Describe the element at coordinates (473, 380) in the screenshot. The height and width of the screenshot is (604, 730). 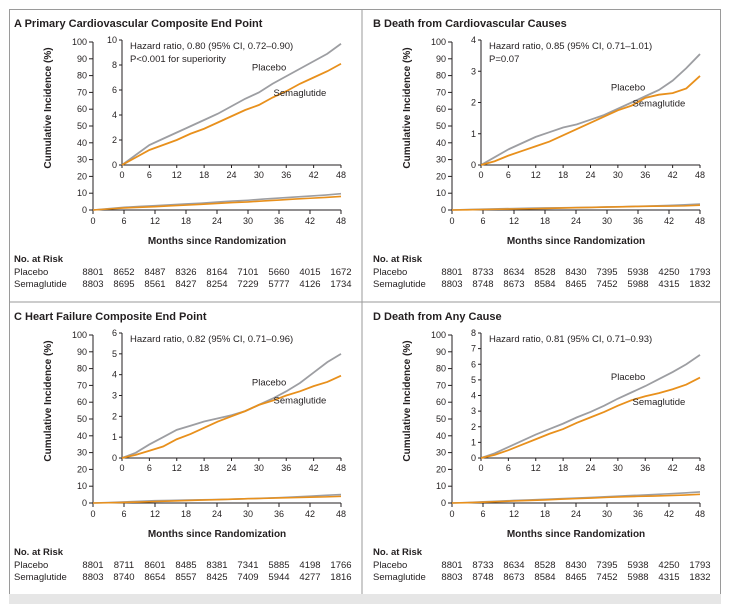
I see `inset-y-tick-label: 5` at that location.